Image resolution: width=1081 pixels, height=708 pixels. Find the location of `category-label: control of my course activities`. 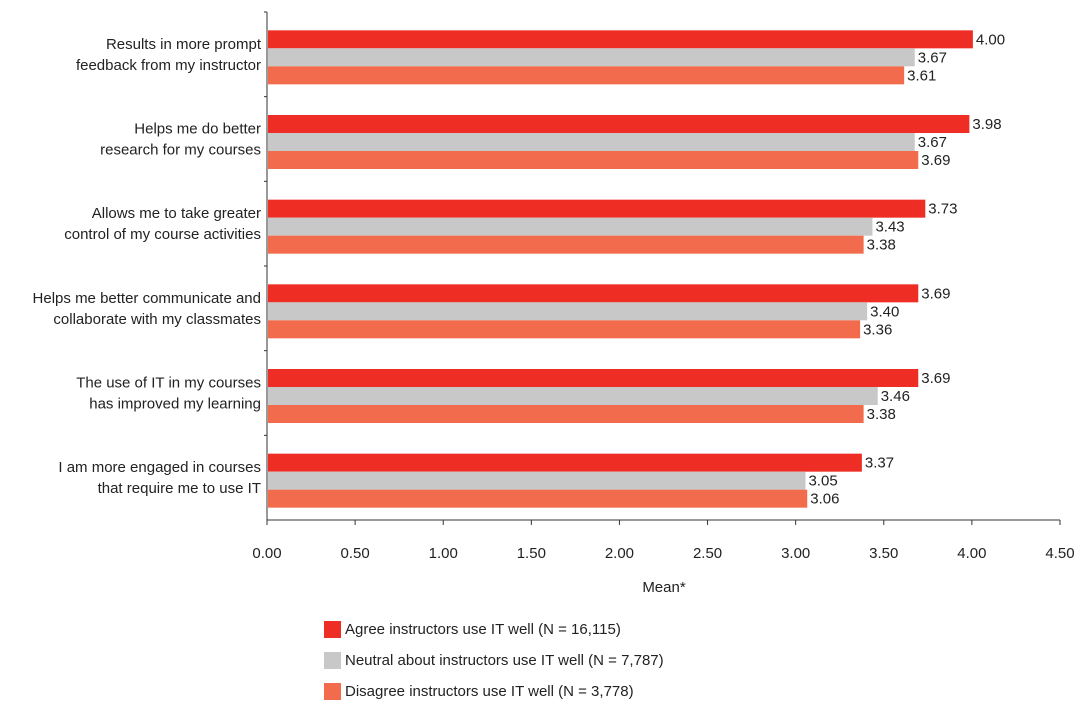

category-label: control of my course activities is located at coordinates (162, 234).